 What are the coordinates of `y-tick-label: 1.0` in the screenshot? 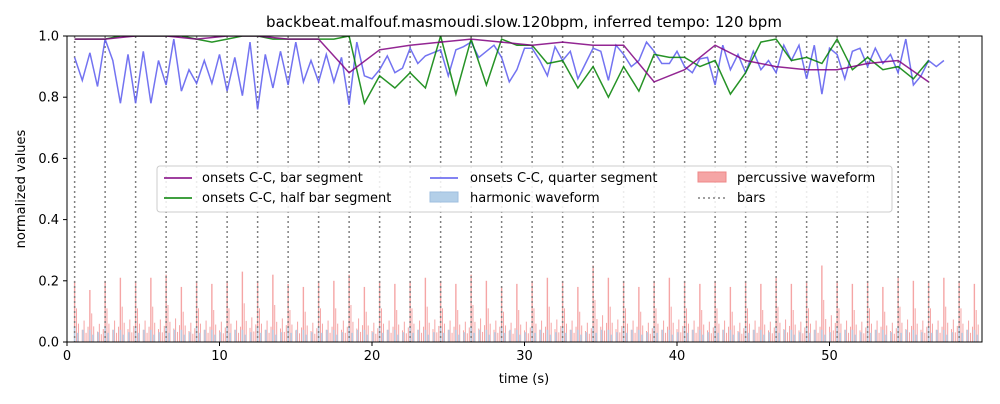 It's located at (48, 37).